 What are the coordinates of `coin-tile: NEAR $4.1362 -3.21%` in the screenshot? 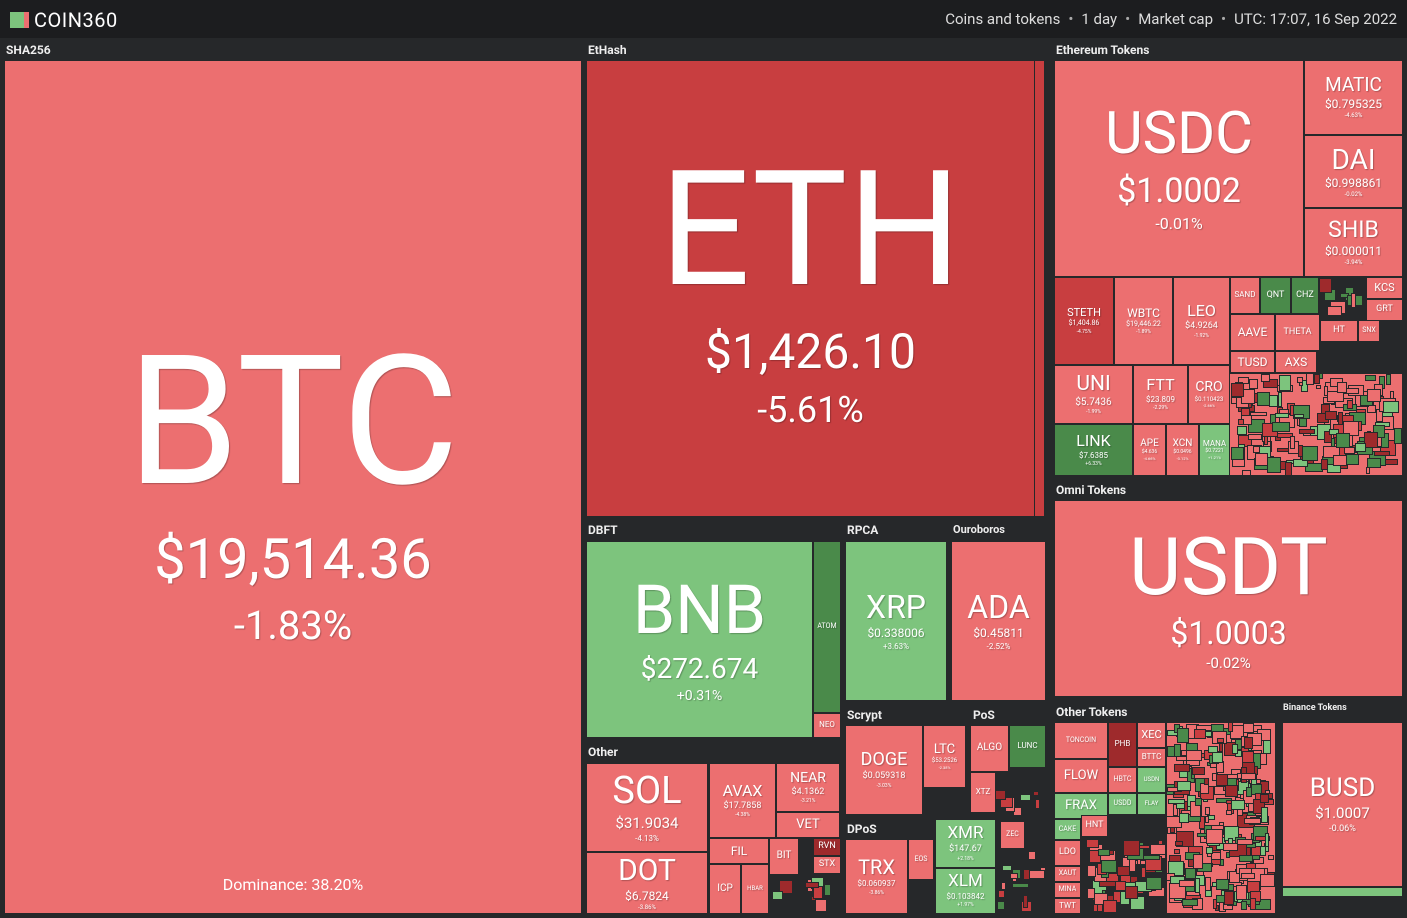 It's located at (808, 787).